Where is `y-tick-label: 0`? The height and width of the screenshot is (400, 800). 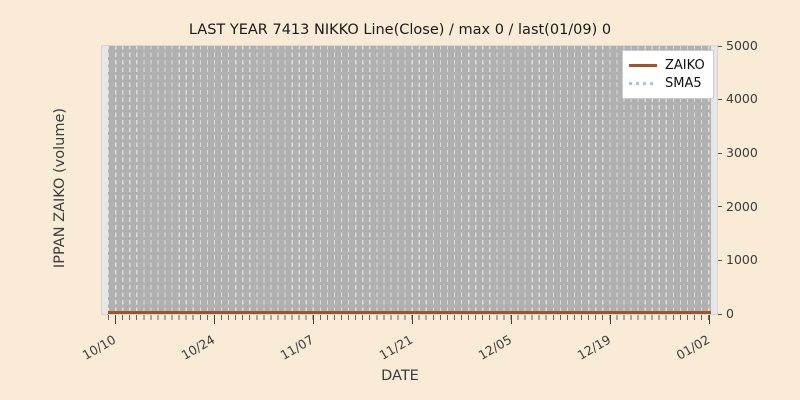
y-tick-label: 0 is located at coordinates (730, 313).